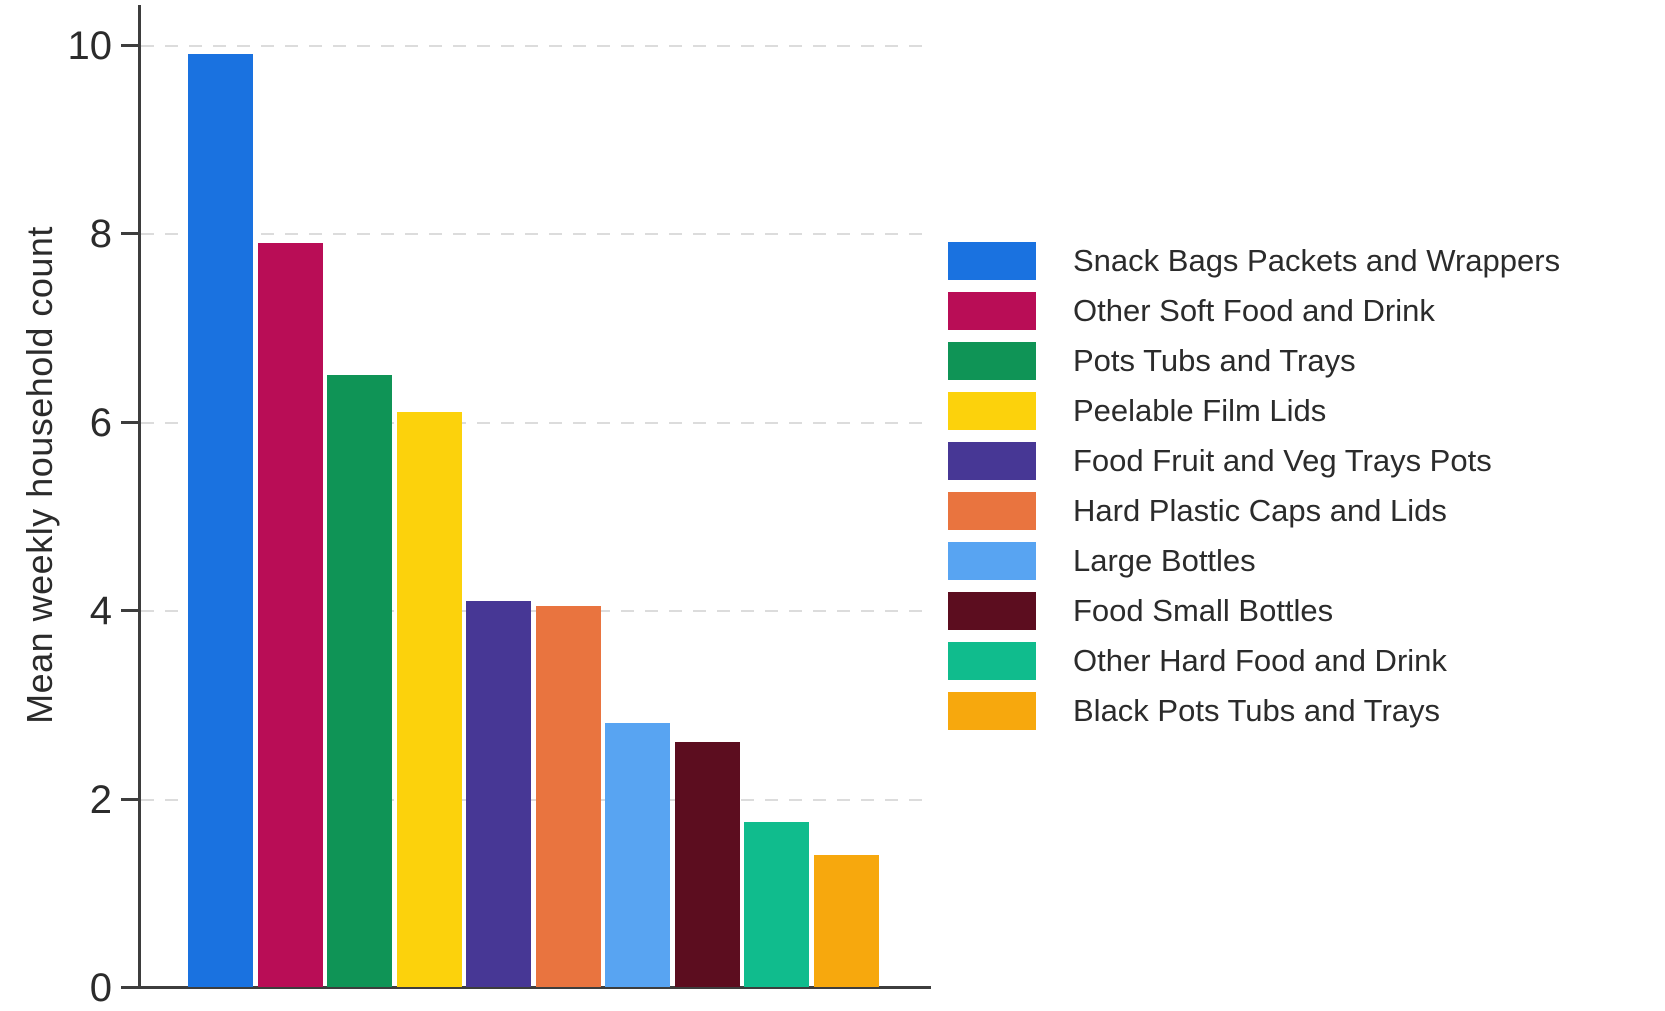 This screenshot has width=1665, height=1011. I want to click on legend-swatch-pots-tubs-and-trays, so click(992, 361).